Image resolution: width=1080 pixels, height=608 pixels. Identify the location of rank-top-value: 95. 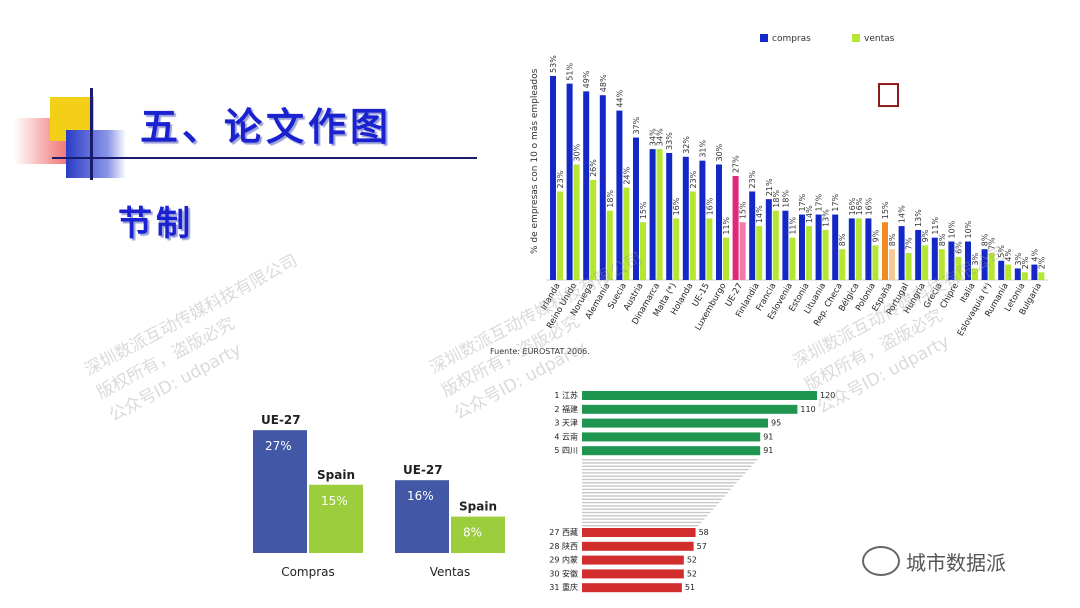
(776, 423).